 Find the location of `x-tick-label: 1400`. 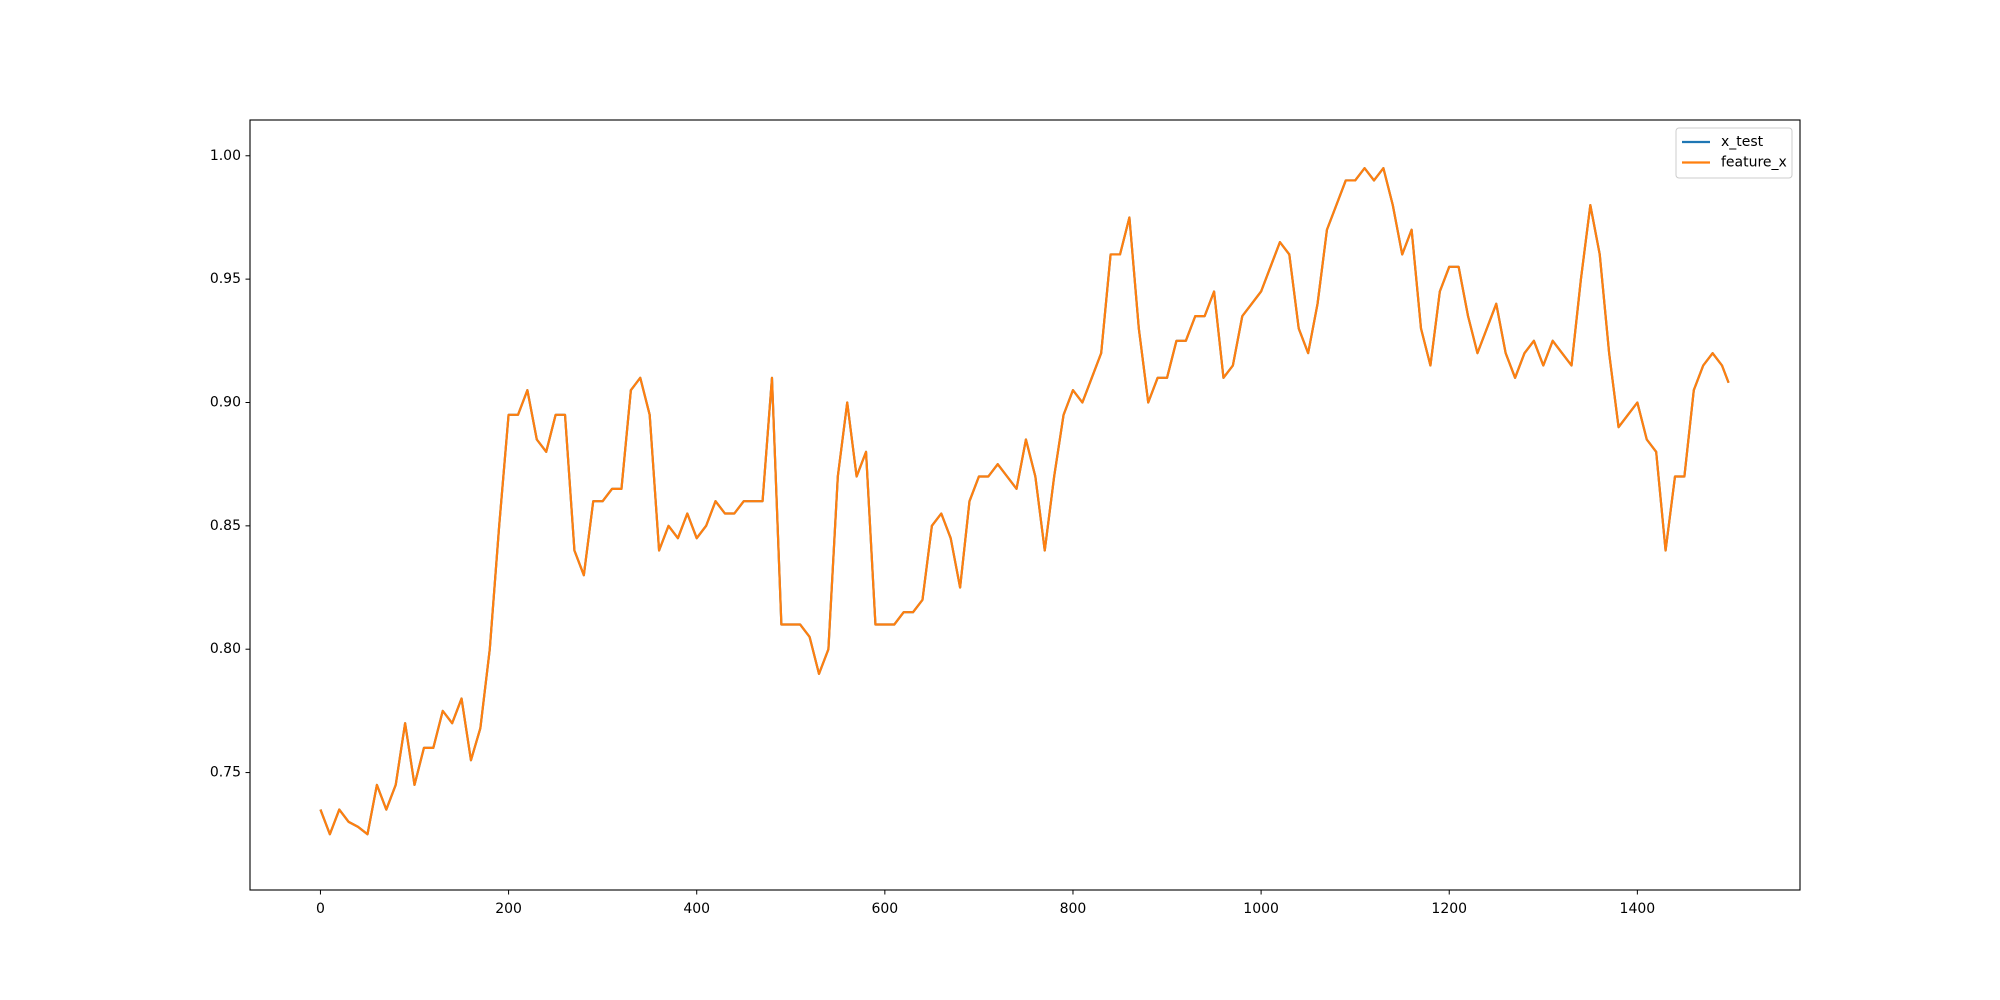

x-tick-label: 1400 is located at coordinates (1638, 909).